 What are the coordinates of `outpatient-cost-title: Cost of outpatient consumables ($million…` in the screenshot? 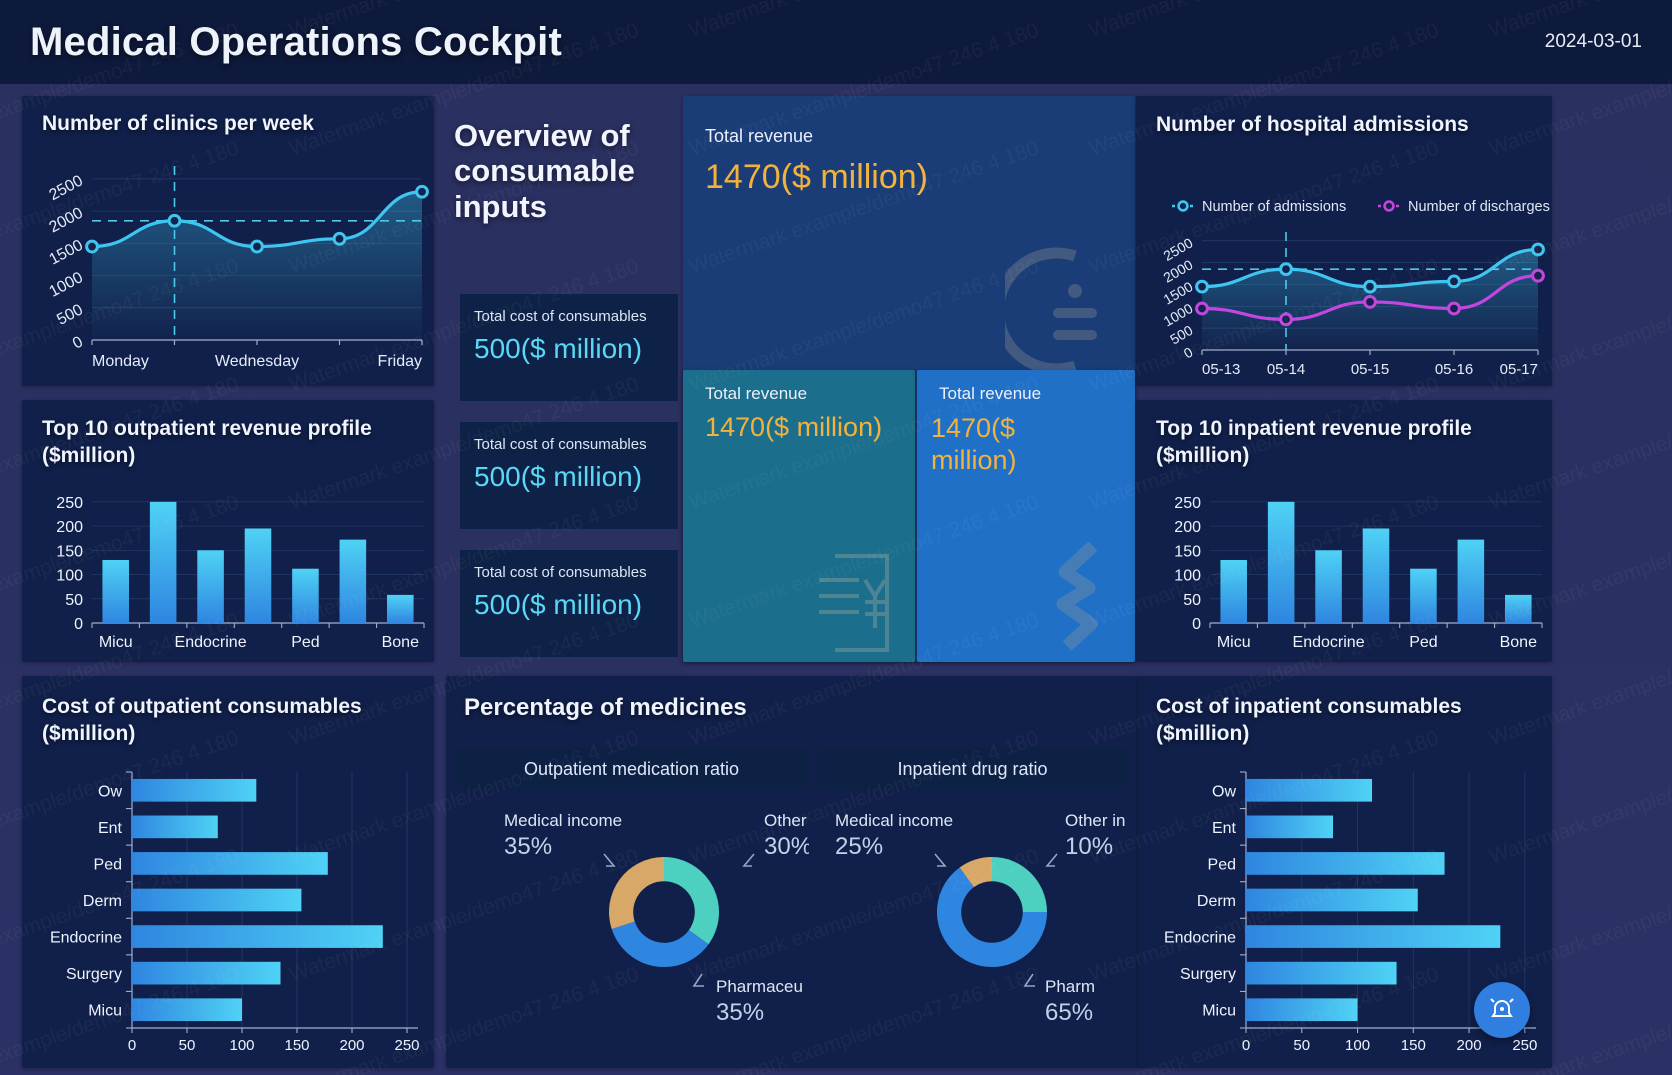 It's located at (202, 720).